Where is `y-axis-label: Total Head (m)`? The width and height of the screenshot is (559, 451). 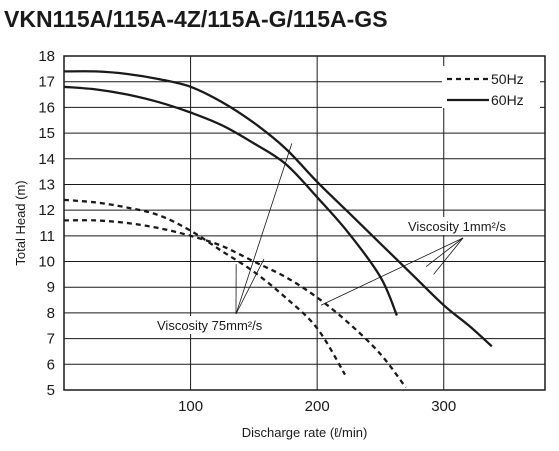 y-axis-label: Total Head (m) is located at coordinates (20, 222).